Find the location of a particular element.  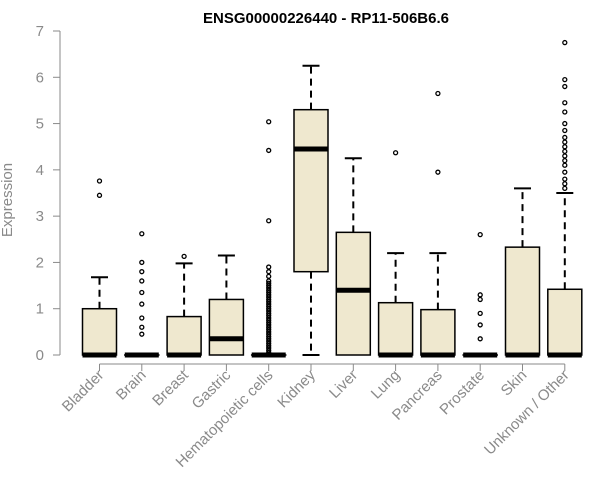

x-tick-label: Skin is located at coordinates (514, 383).